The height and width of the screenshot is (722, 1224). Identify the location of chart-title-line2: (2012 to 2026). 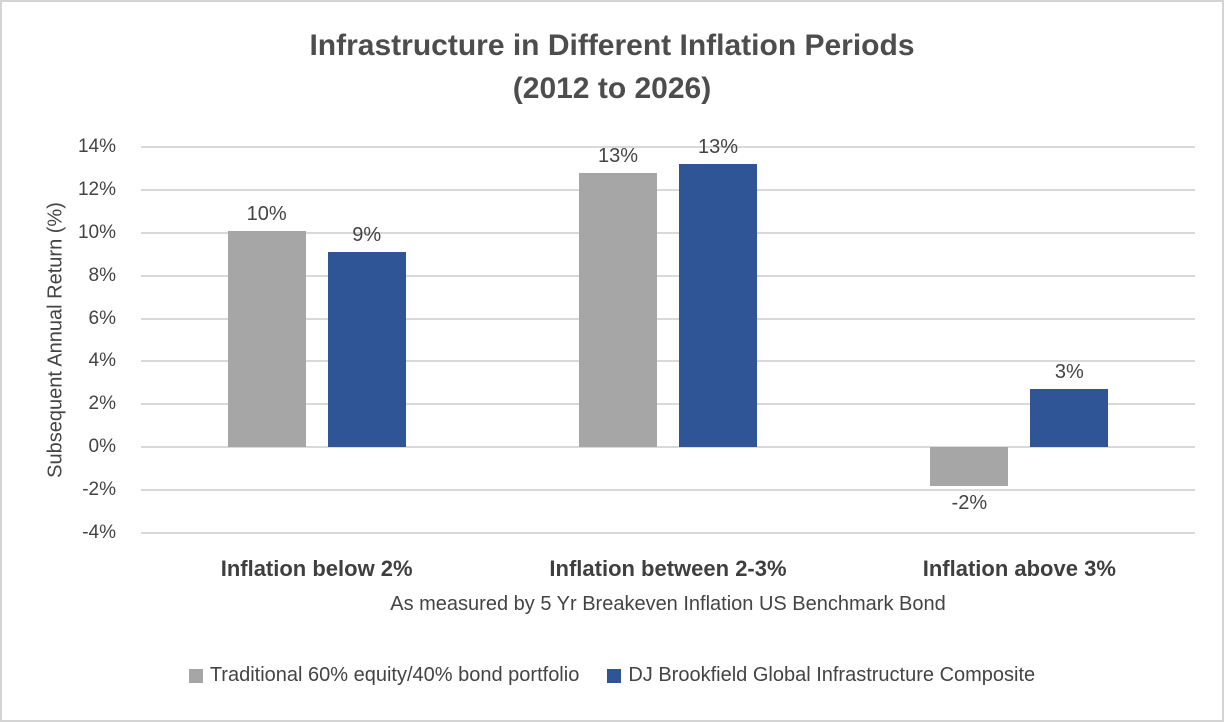
(612, 88).